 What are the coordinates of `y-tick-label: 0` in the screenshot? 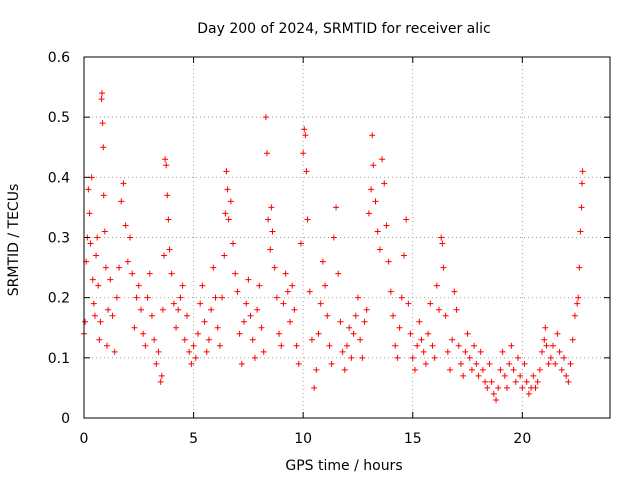 It's located at (65, 419).